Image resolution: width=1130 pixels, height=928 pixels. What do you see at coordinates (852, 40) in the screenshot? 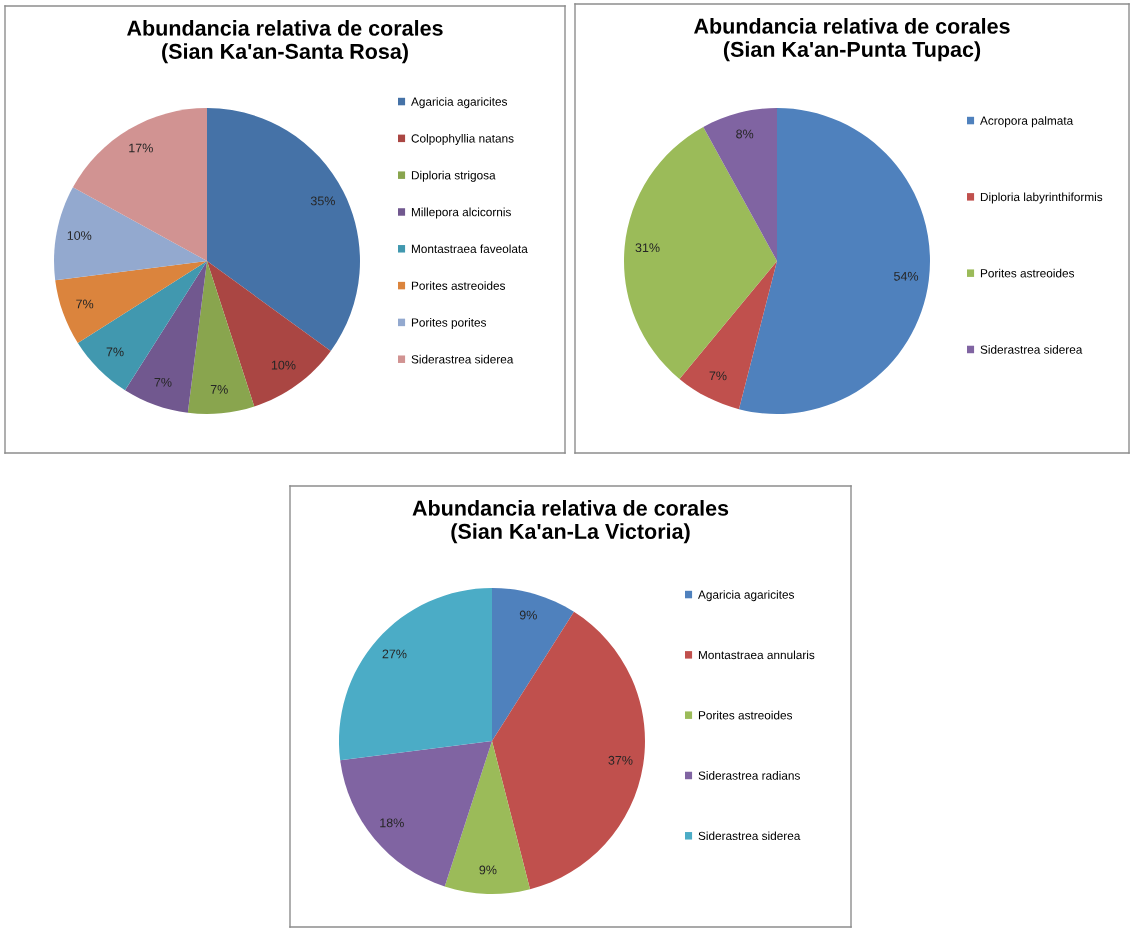
I see `chart-title: Abundancia relativa de corales (Sian Ka'an-Punta Tupac)` at bounding box center [852, 40].